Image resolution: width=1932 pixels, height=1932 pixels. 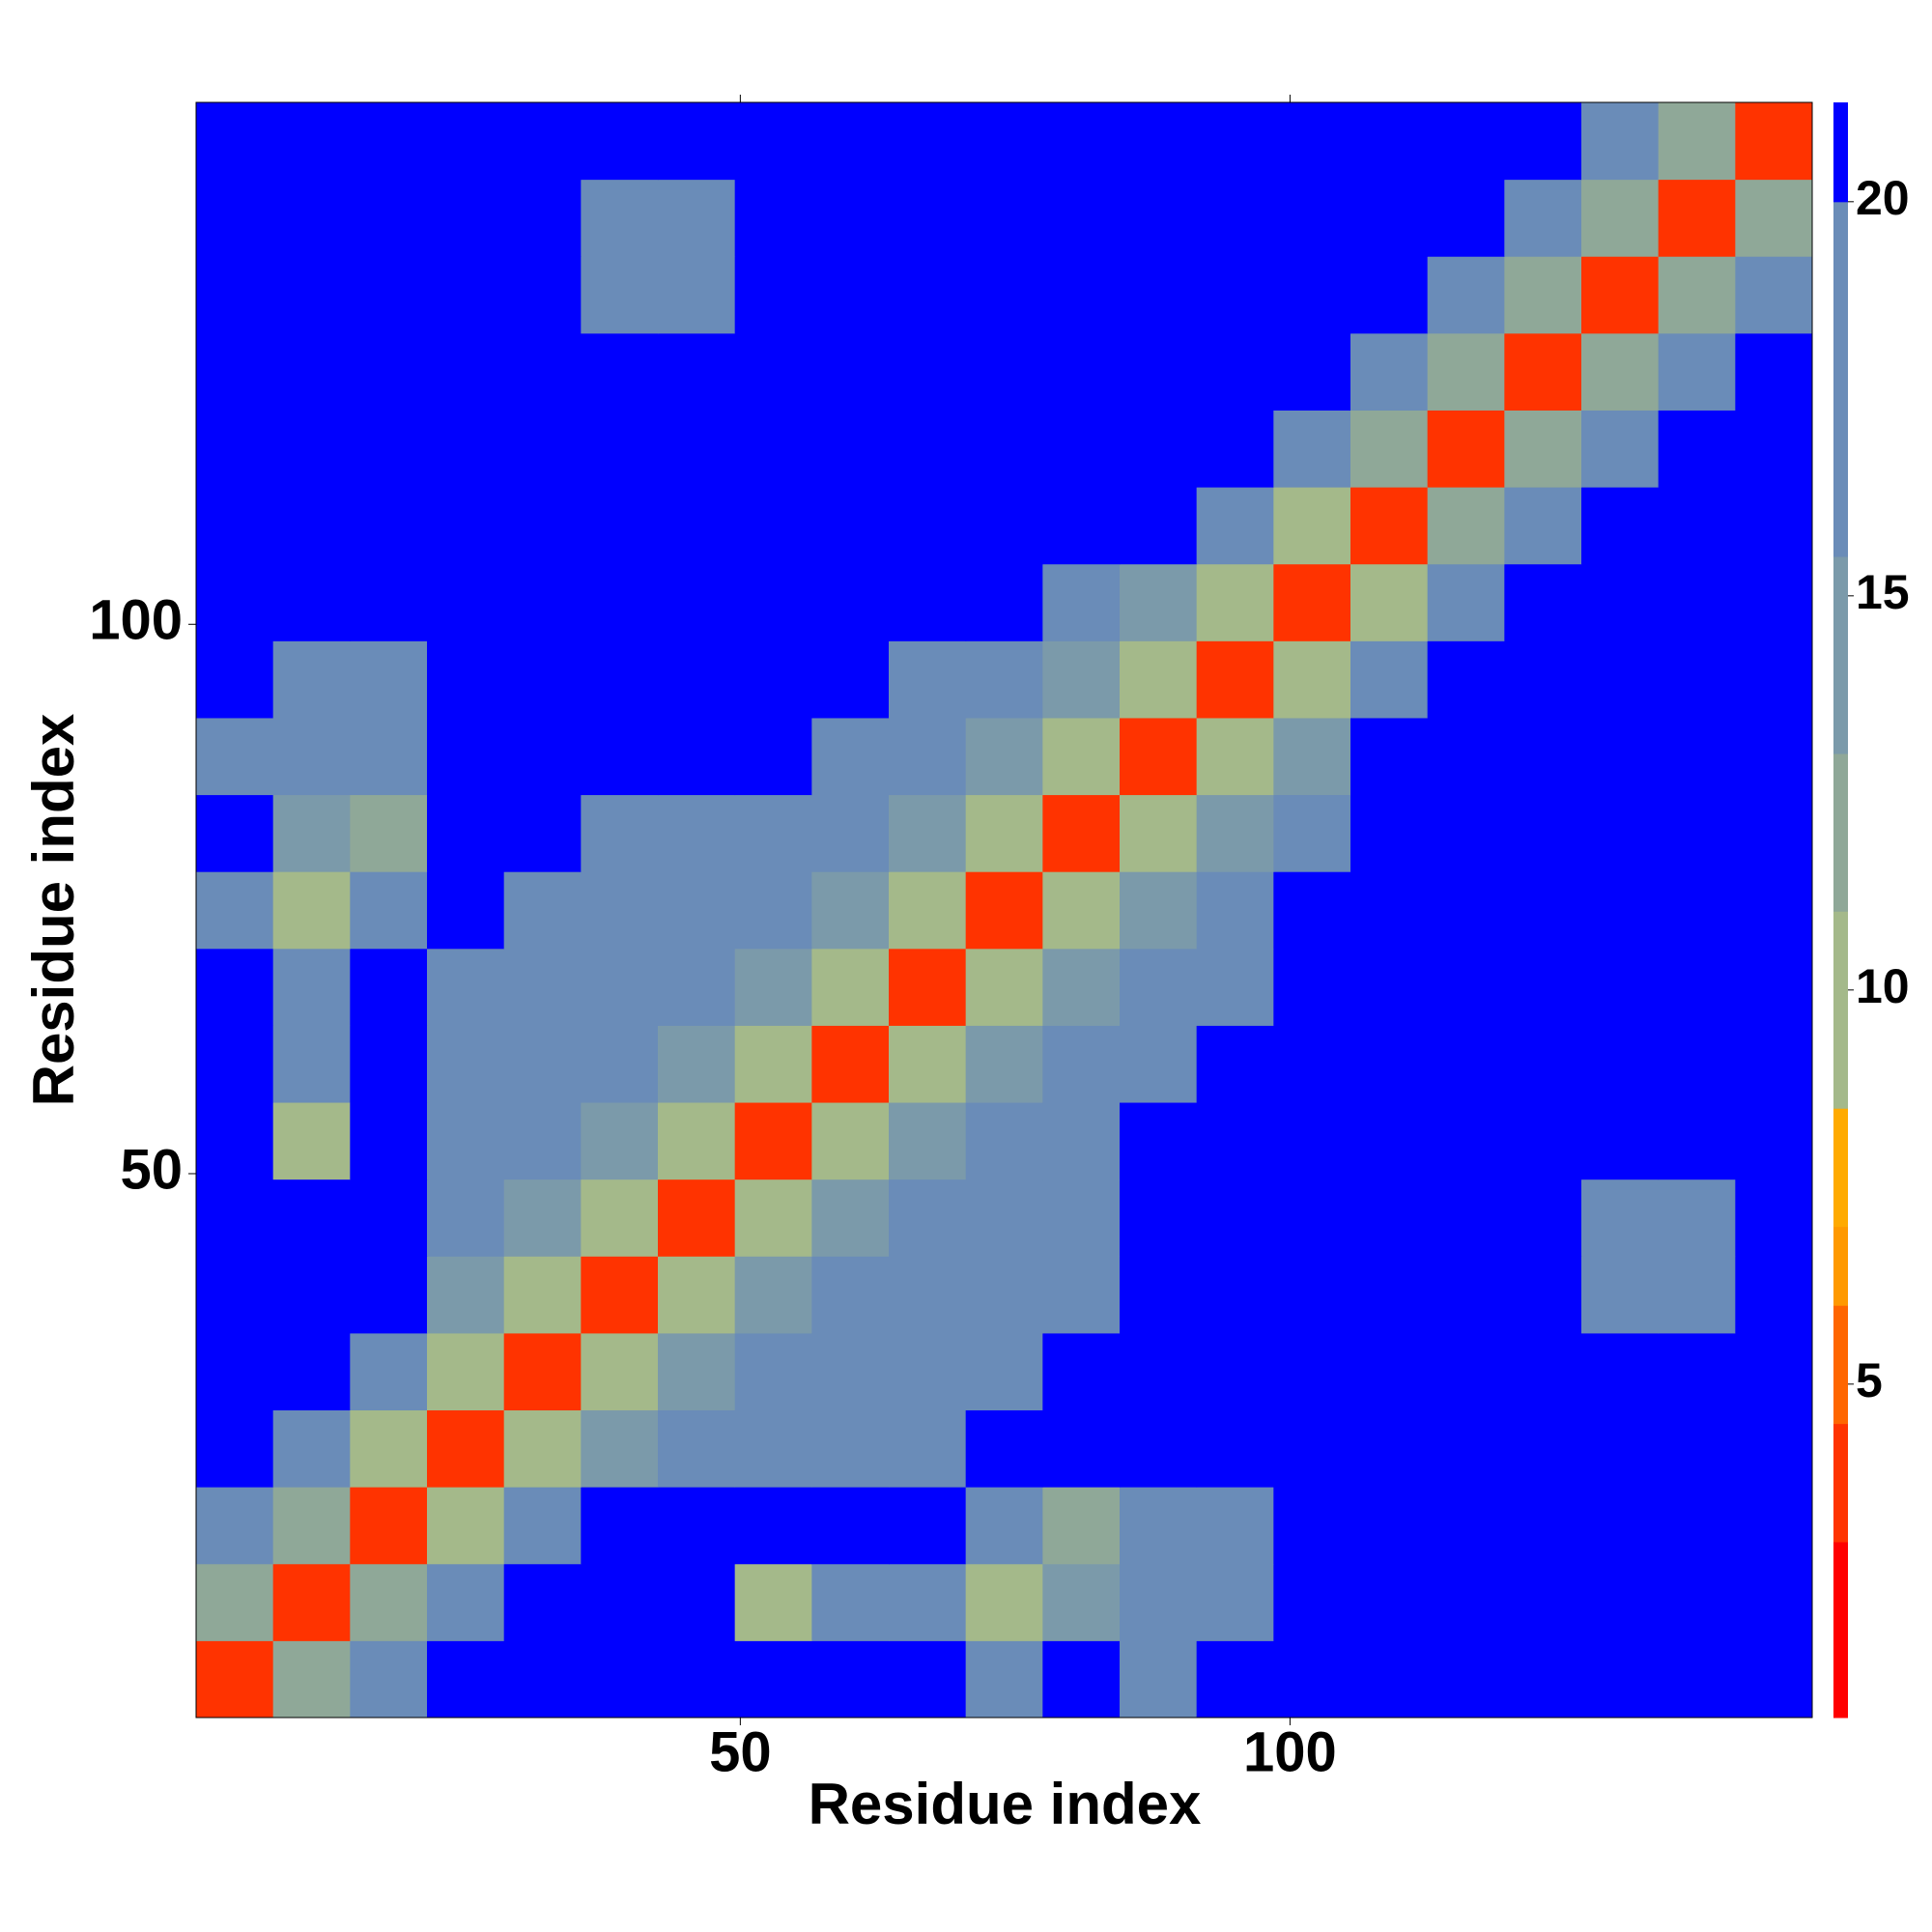 What do you see at coordinates (1290, 1751) in the screenshot?
I see `x-tick-label: 100` at bounding box center [1290, 1751].